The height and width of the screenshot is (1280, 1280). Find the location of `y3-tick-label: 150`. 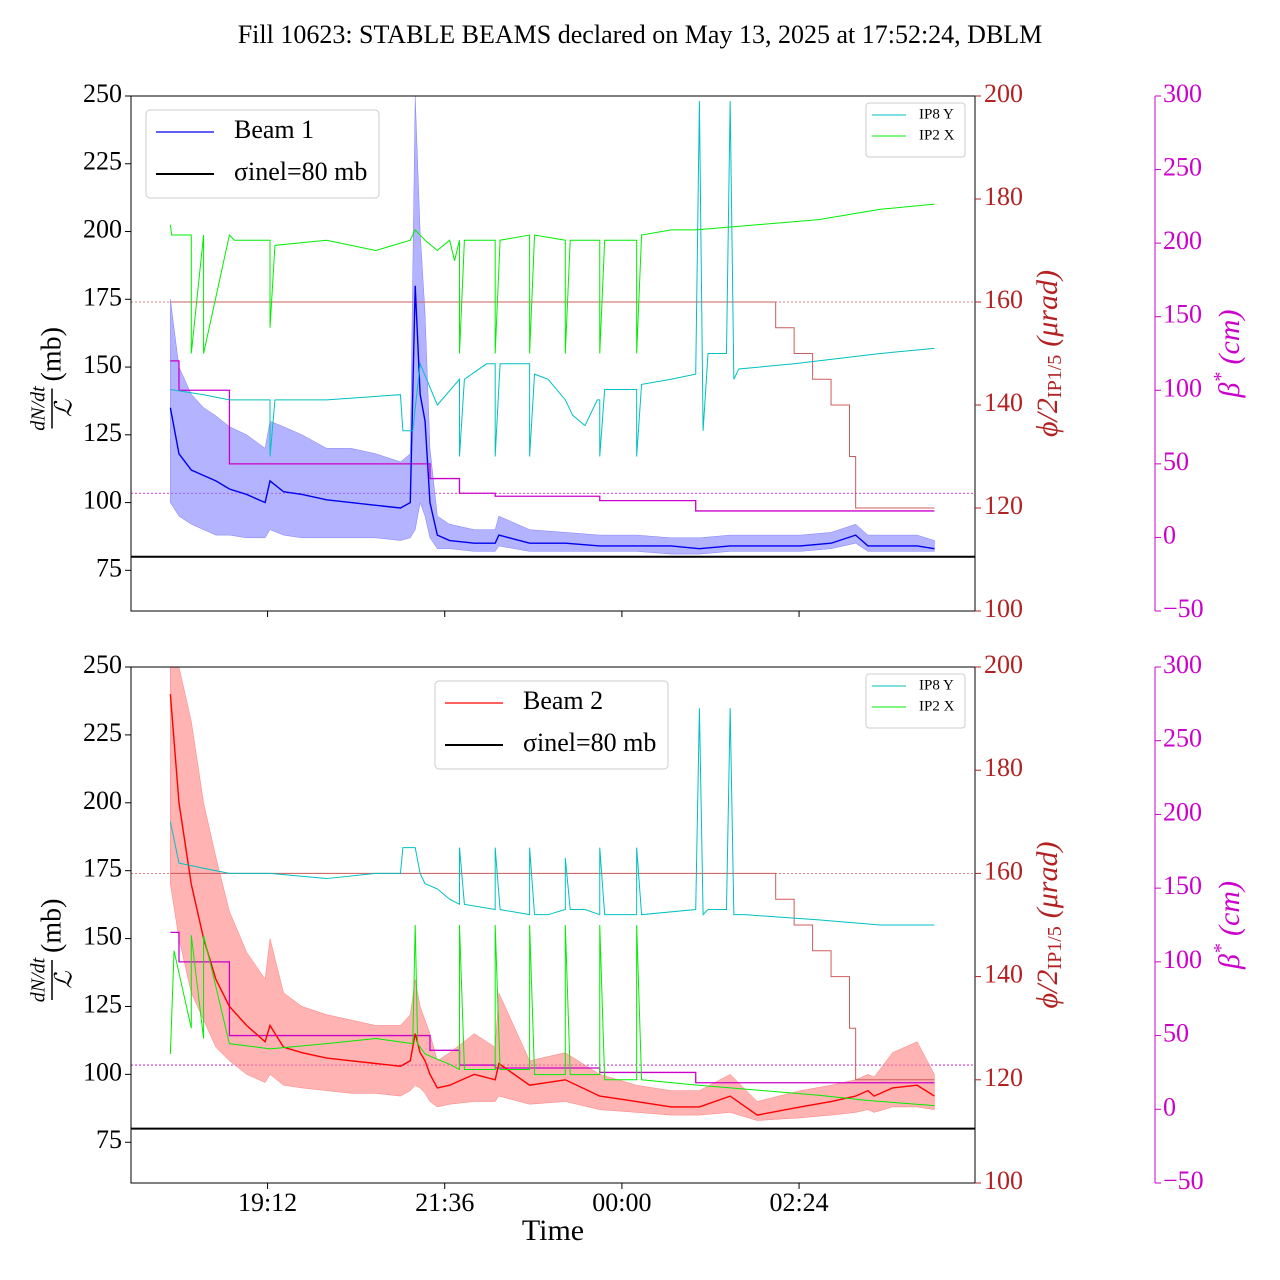

y3-tick-label: 150 is located at coordinates (1182, 314).